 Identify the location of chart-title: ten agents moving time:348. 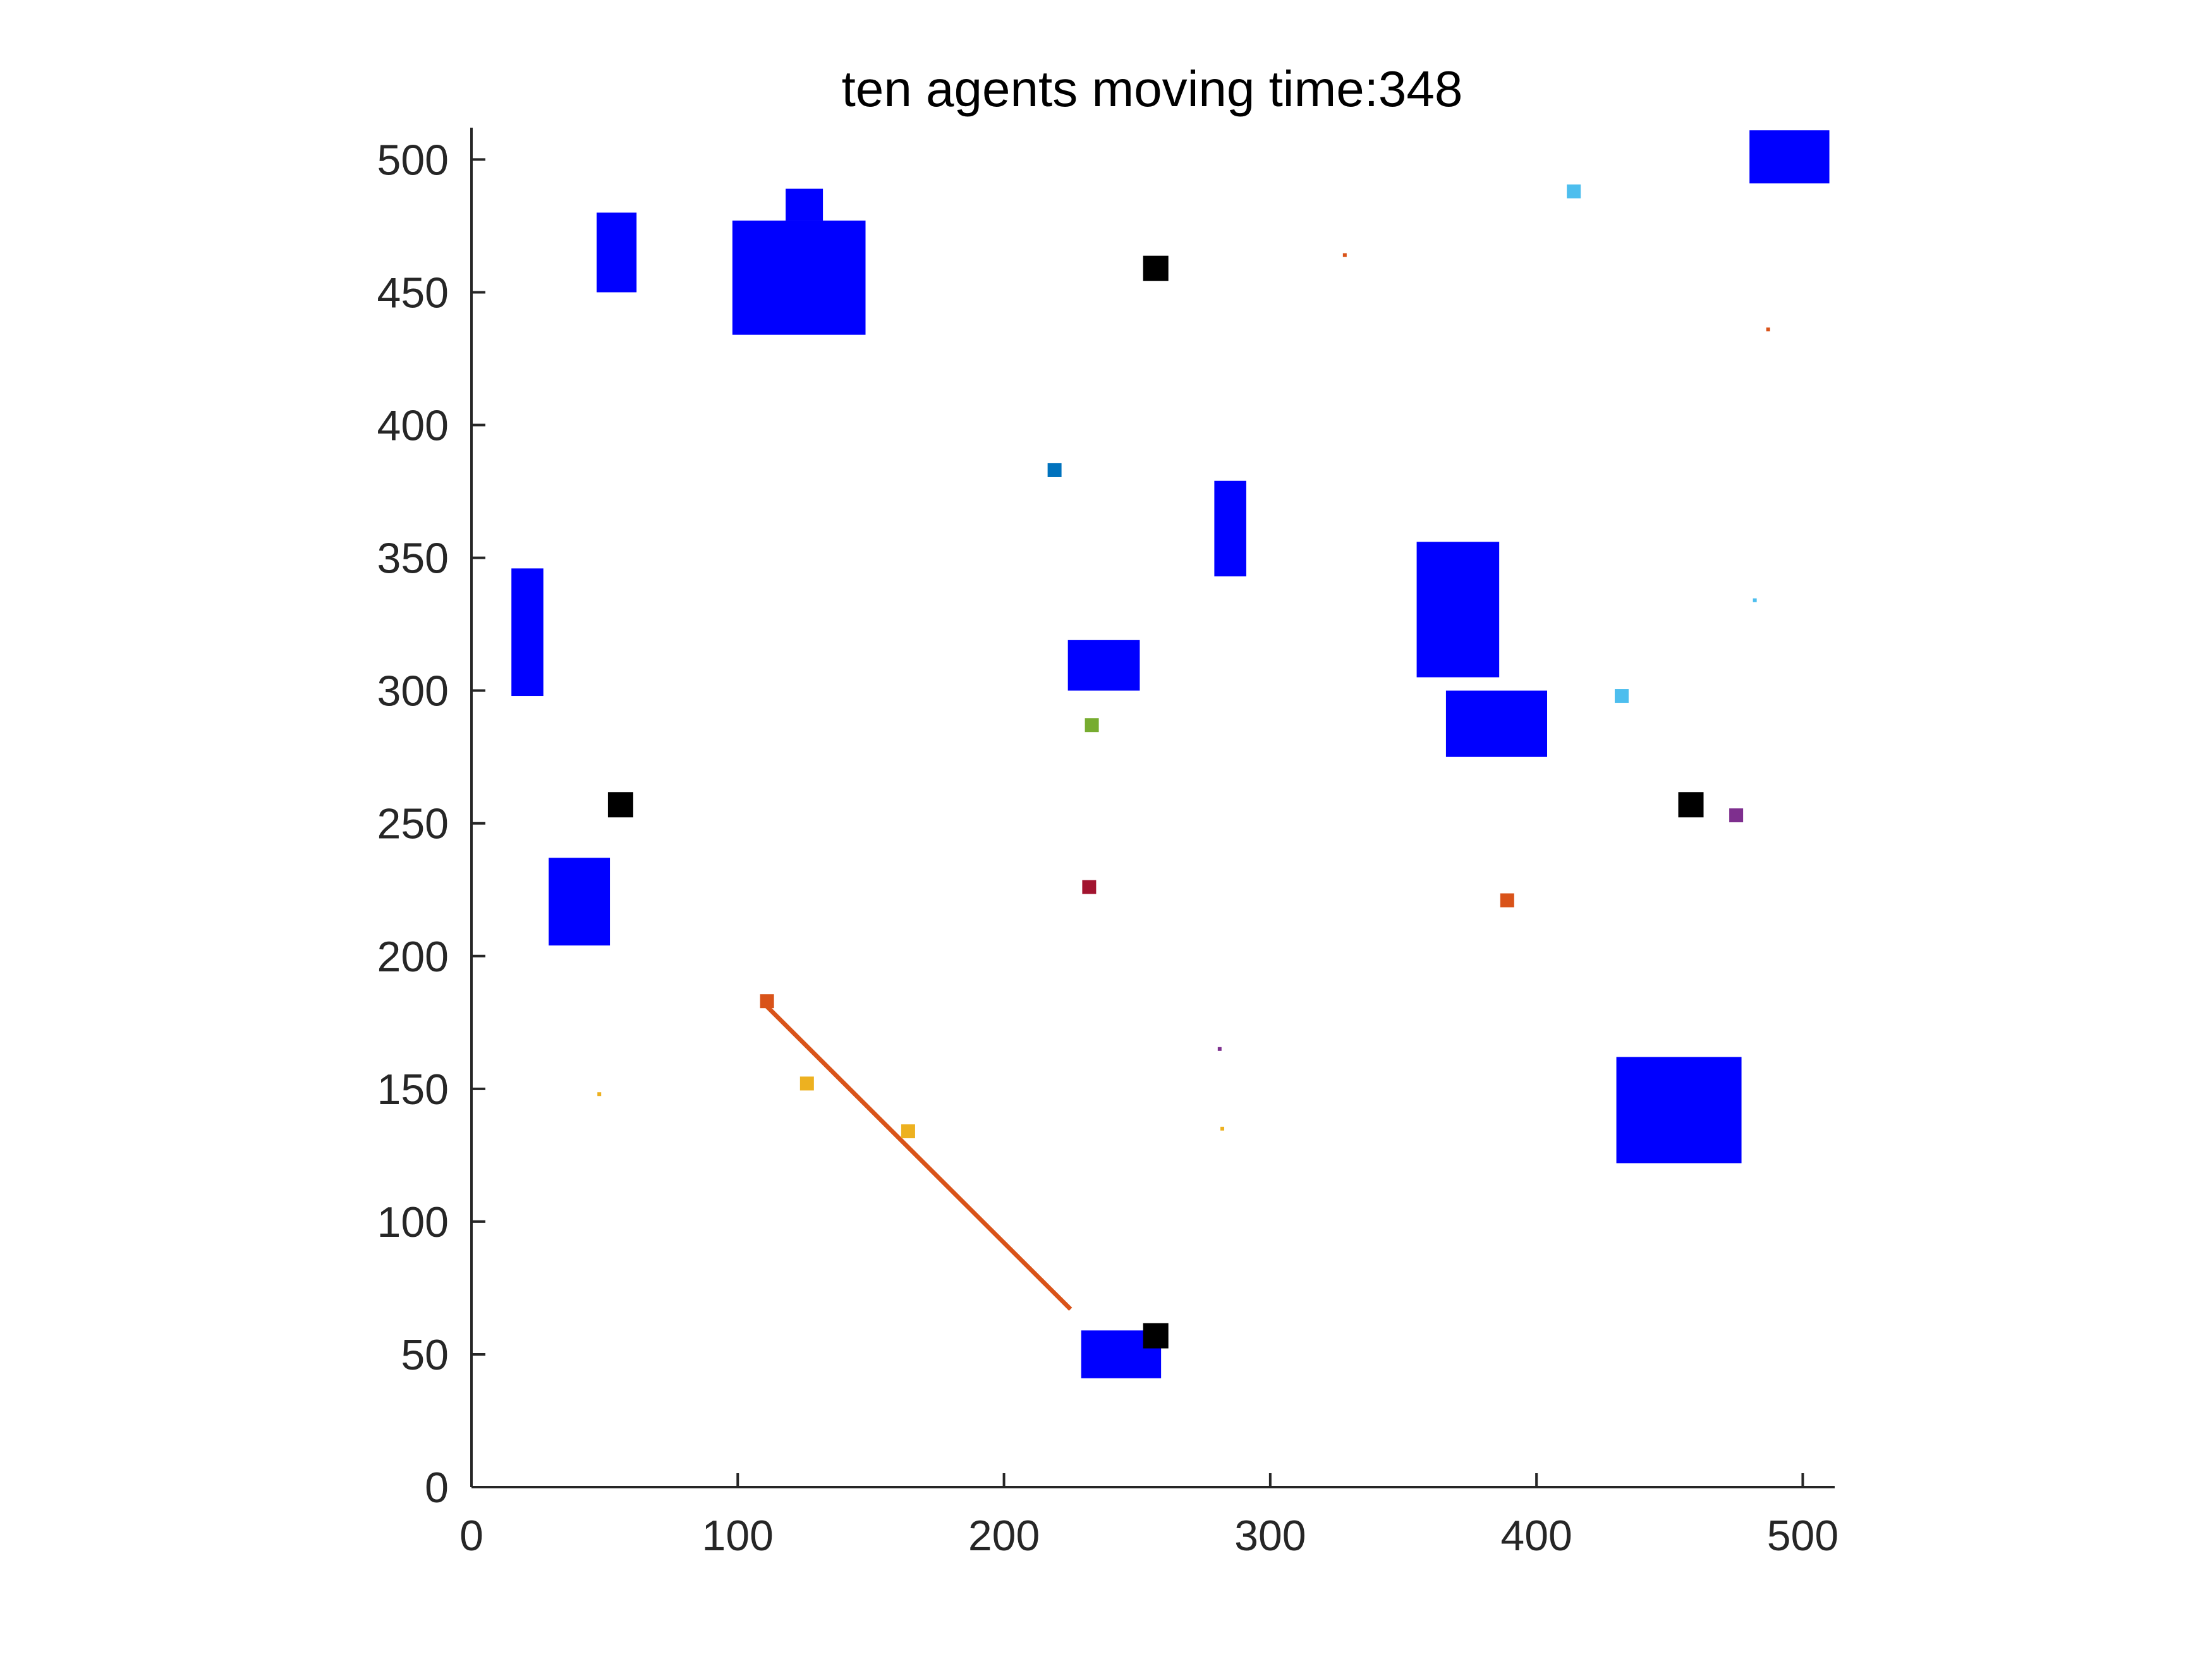
(1152, 89).